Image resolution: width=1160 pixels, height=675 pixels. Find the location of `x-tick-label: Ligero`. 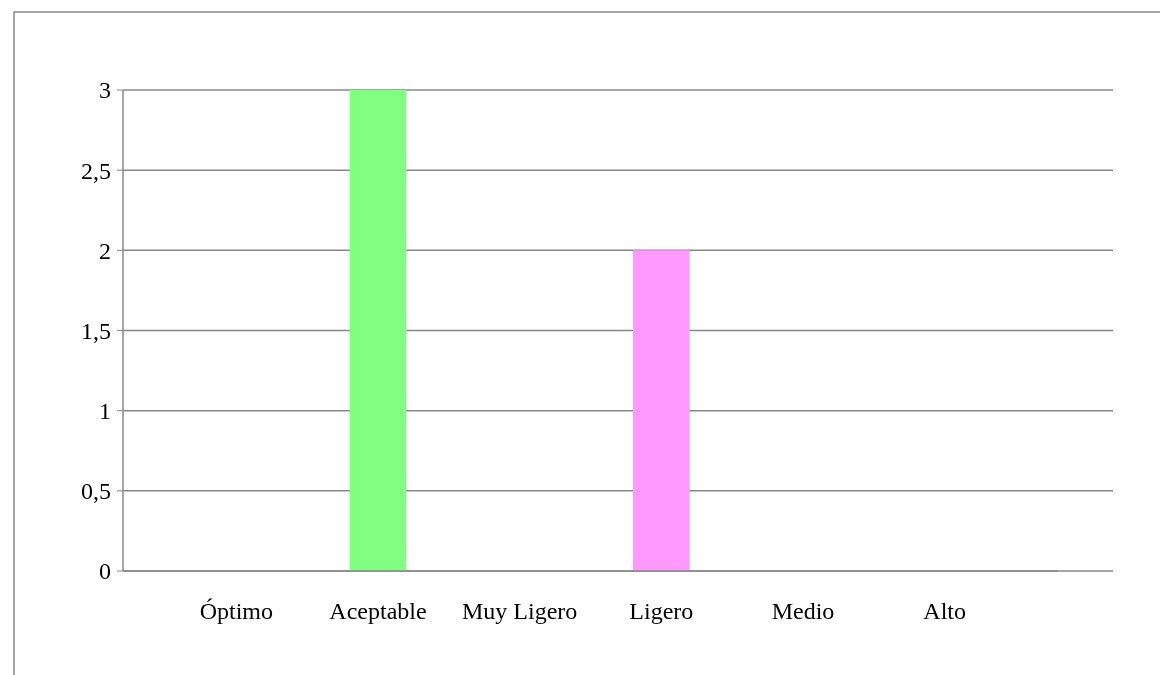

x-tick-label: Ligero is located at coordinates (661, 611).